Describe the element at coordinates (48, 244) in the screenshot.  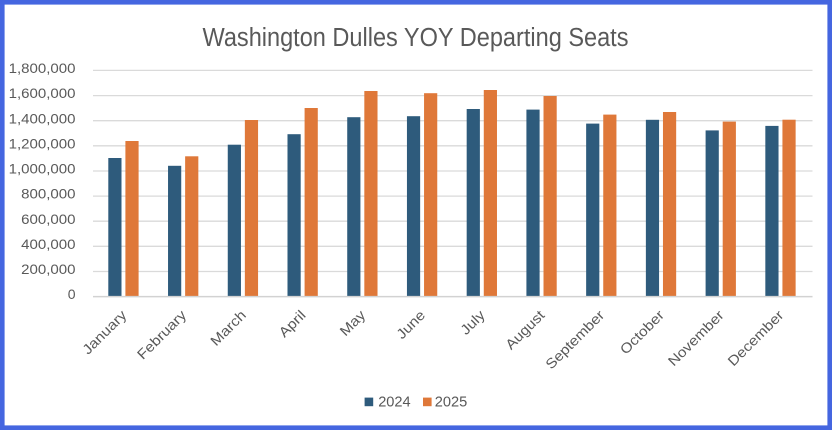
I see `svg-text: 400,000` at that location.